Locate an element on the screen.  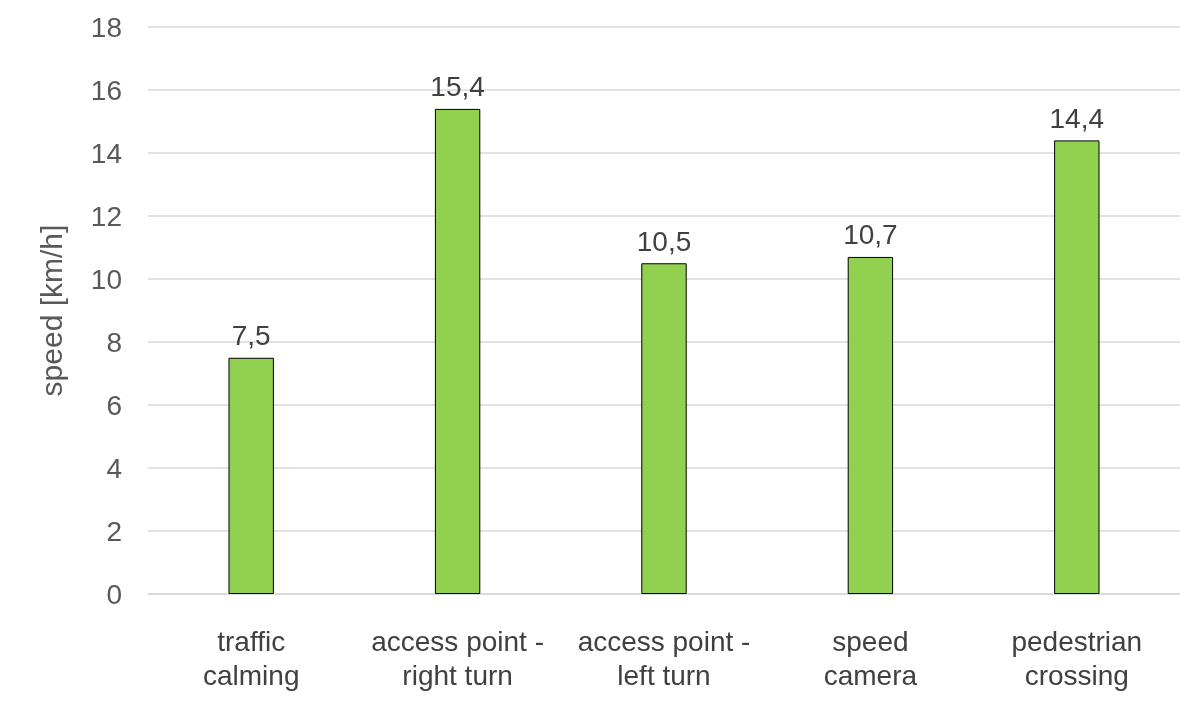
y-tick-label: 8 is located at coordinates (114, 342).